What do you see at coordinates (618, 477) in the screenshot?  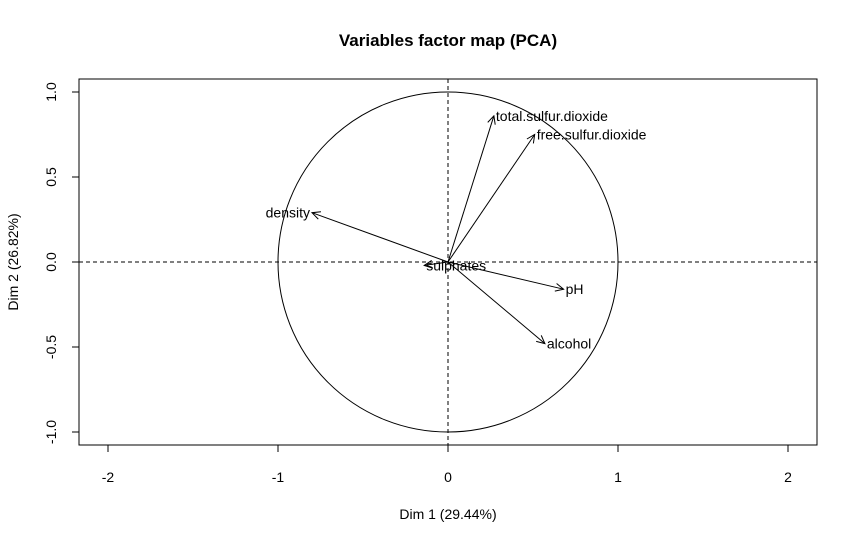 I see `x-tick-label: 1` at bounding box center [618, 477].